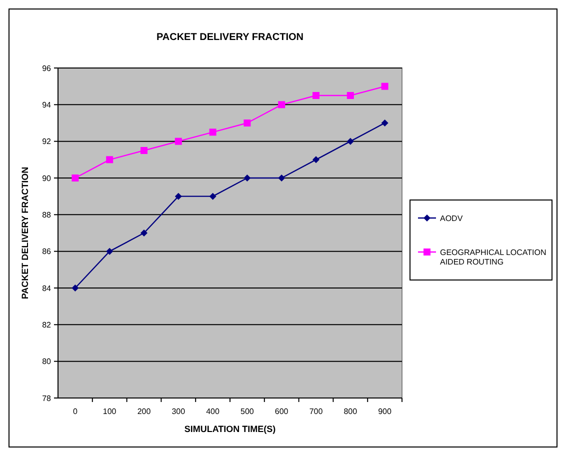  What do you see at coordinates (385, 411) in the screenshot?
I see `x-tick-label: 900` at bounding box center [385, 411].